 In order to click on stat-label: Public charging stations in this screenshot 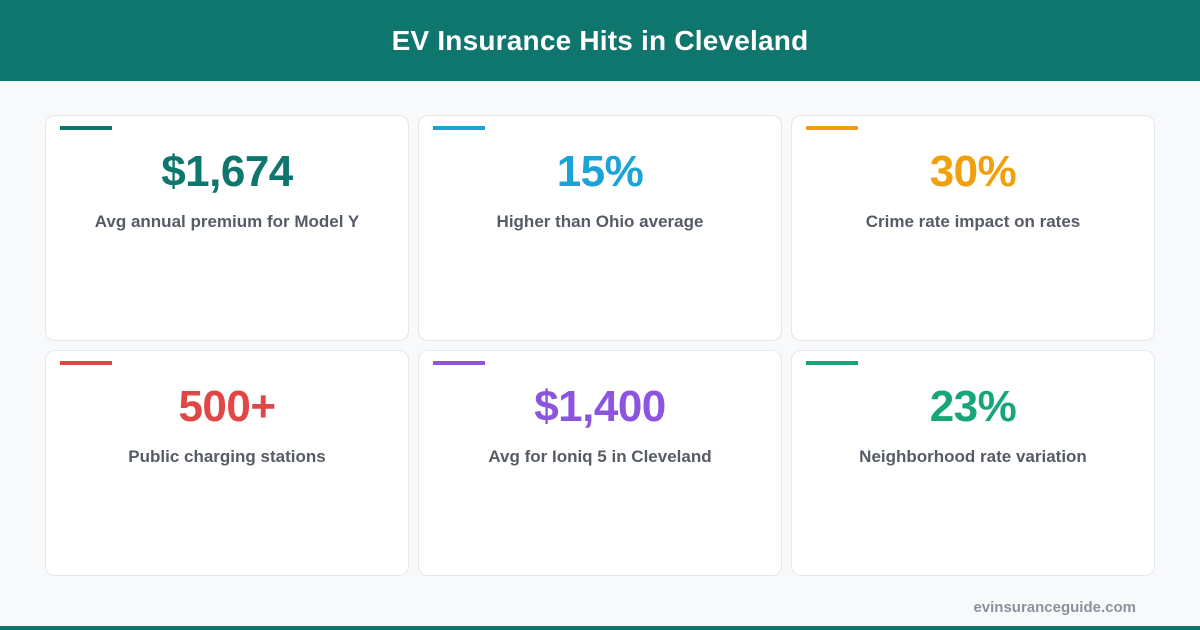, I will do `click(227, 456)`.